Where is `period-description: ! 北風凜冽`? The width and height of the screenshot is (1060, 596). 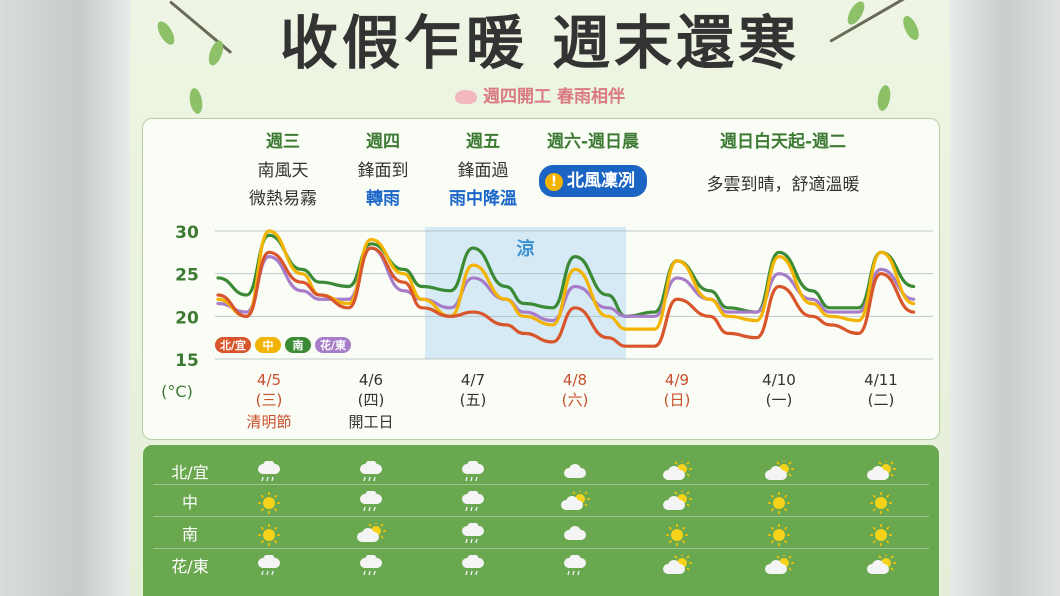
period-description: ! 北風凜冽 is located at coordinates (593, 181).